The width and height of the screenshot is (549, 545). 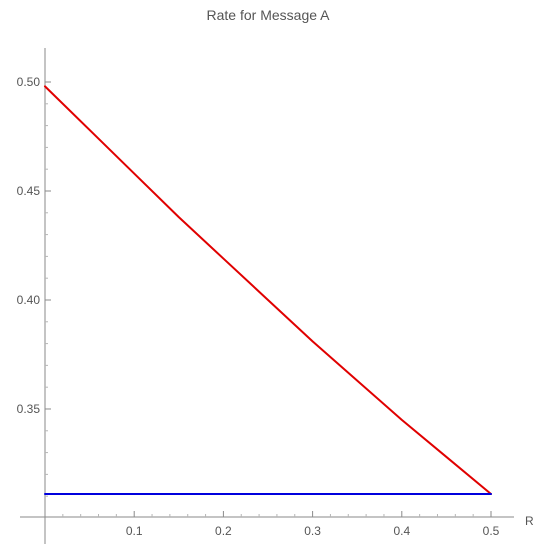 What do you see at coordinates (29, 300) in the screenshot?
I see `y-tick-label: 0.40` at bounding box center [29, 300].